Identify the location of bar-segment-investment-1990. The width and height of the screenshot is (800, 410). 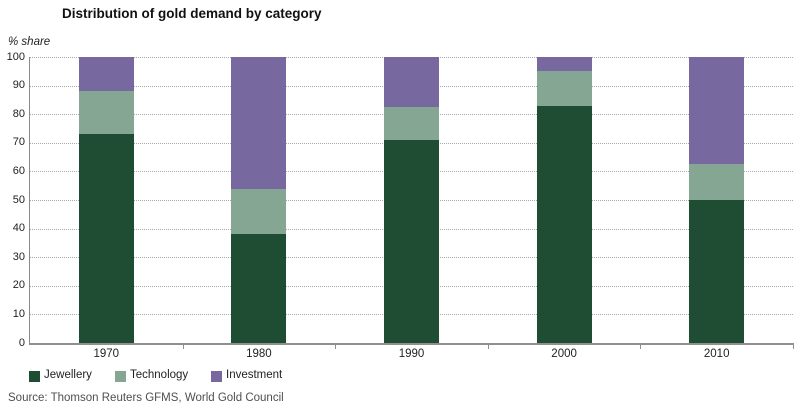
(411, 82).